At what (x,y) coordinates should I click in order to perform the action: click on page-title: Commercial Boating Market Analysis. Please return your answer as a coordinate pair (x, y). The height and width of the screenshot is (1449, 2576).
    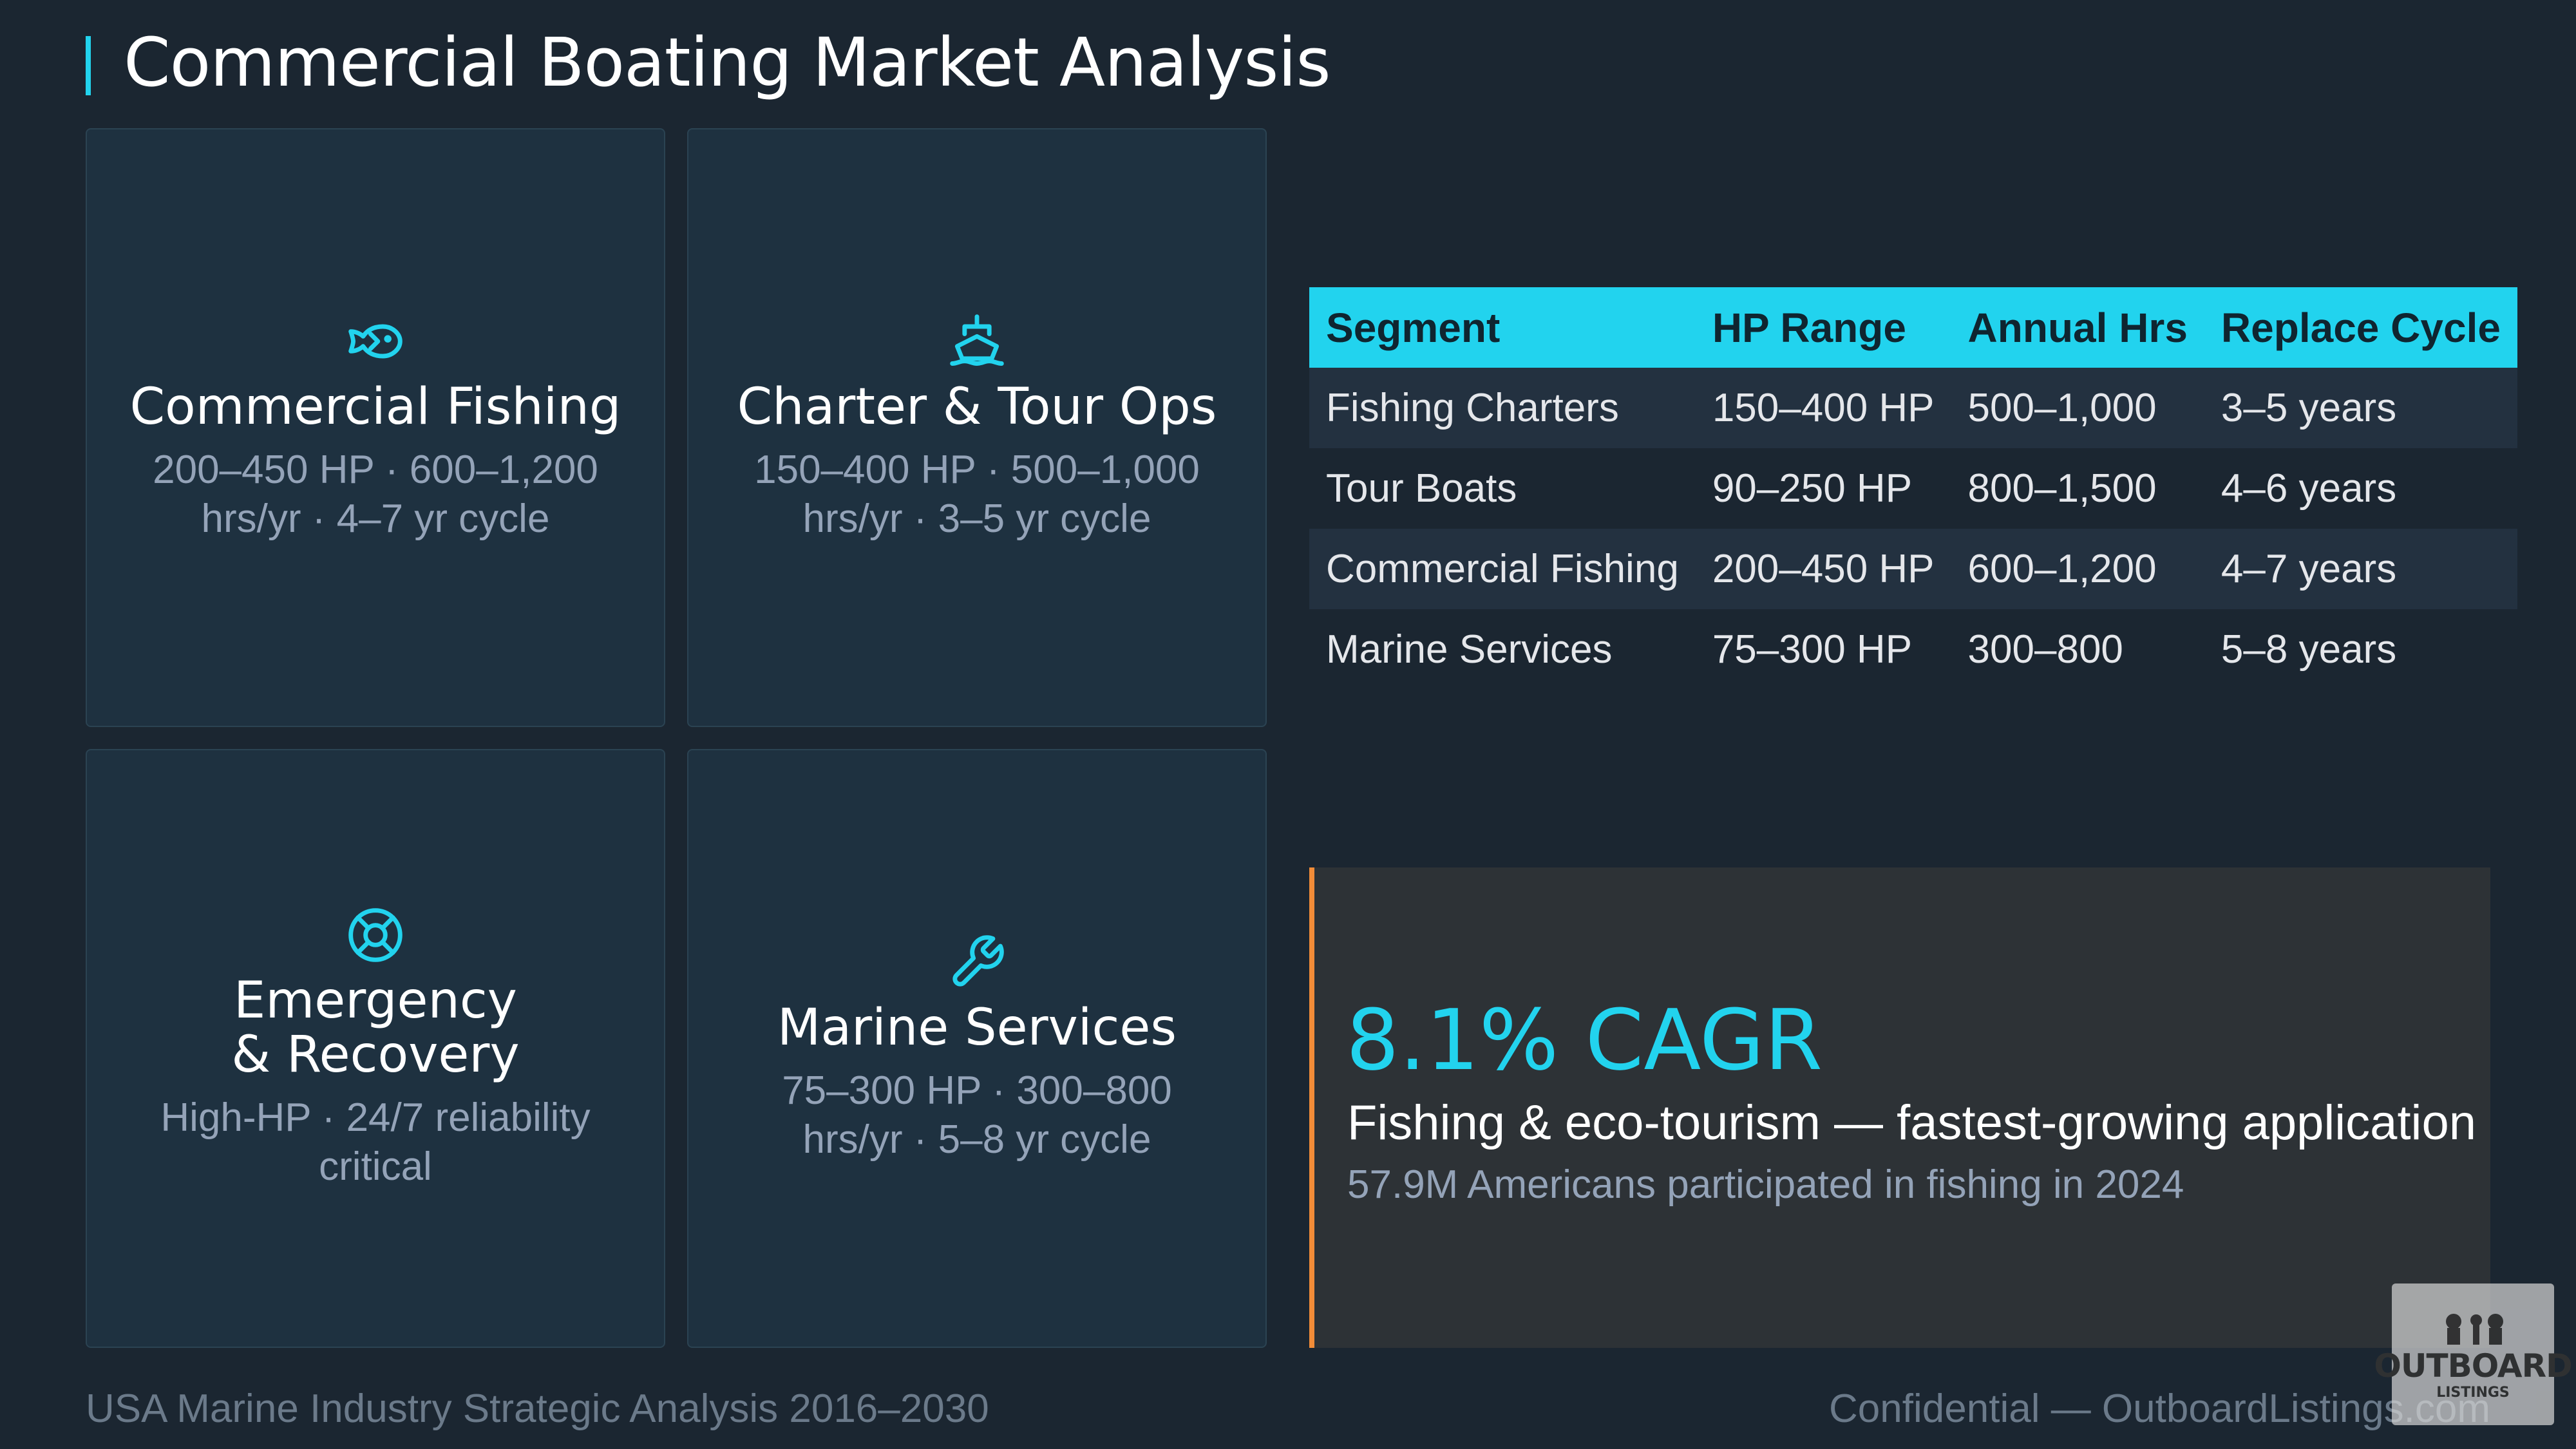
    Looking at the image, I should click on (727, 62).